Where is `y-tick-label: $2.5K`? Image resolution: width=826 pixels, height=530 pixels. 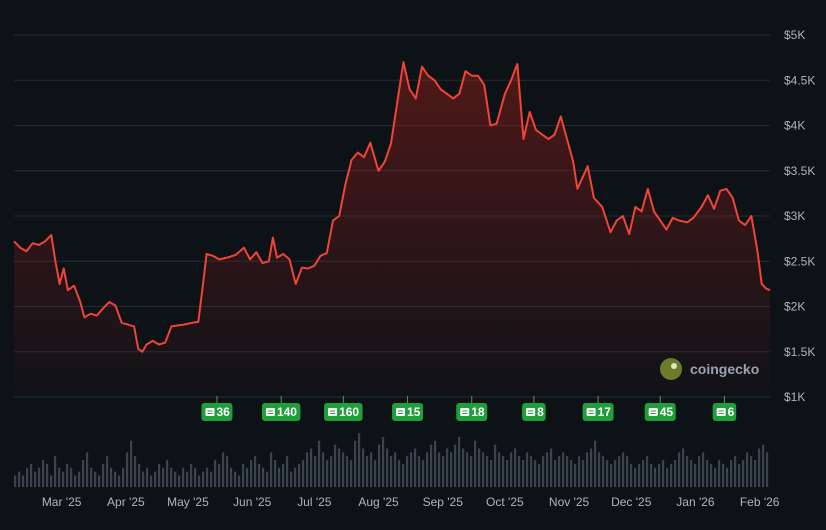 y-tick-label: $2.5K is located at coordinates (799, 261).